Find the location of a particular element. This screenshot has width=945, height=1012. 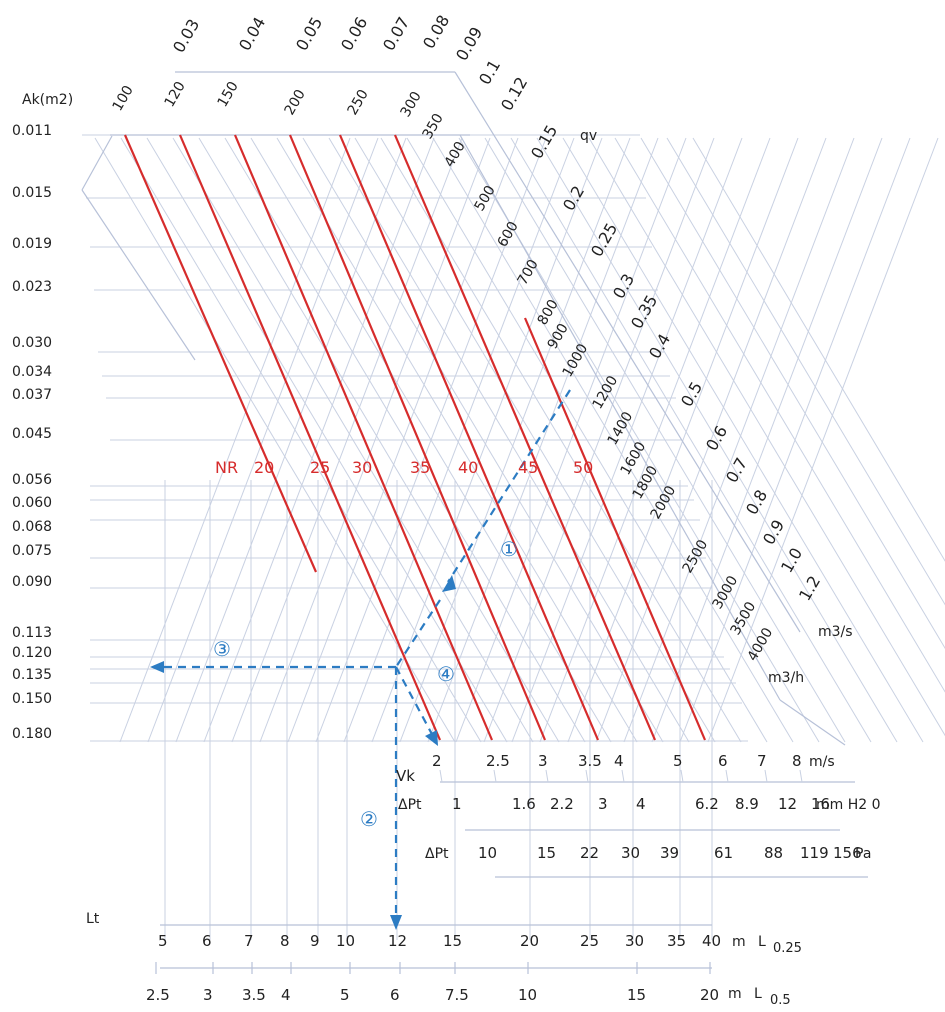

qh-tick-350: 350 is located at coordinates (433, 126).